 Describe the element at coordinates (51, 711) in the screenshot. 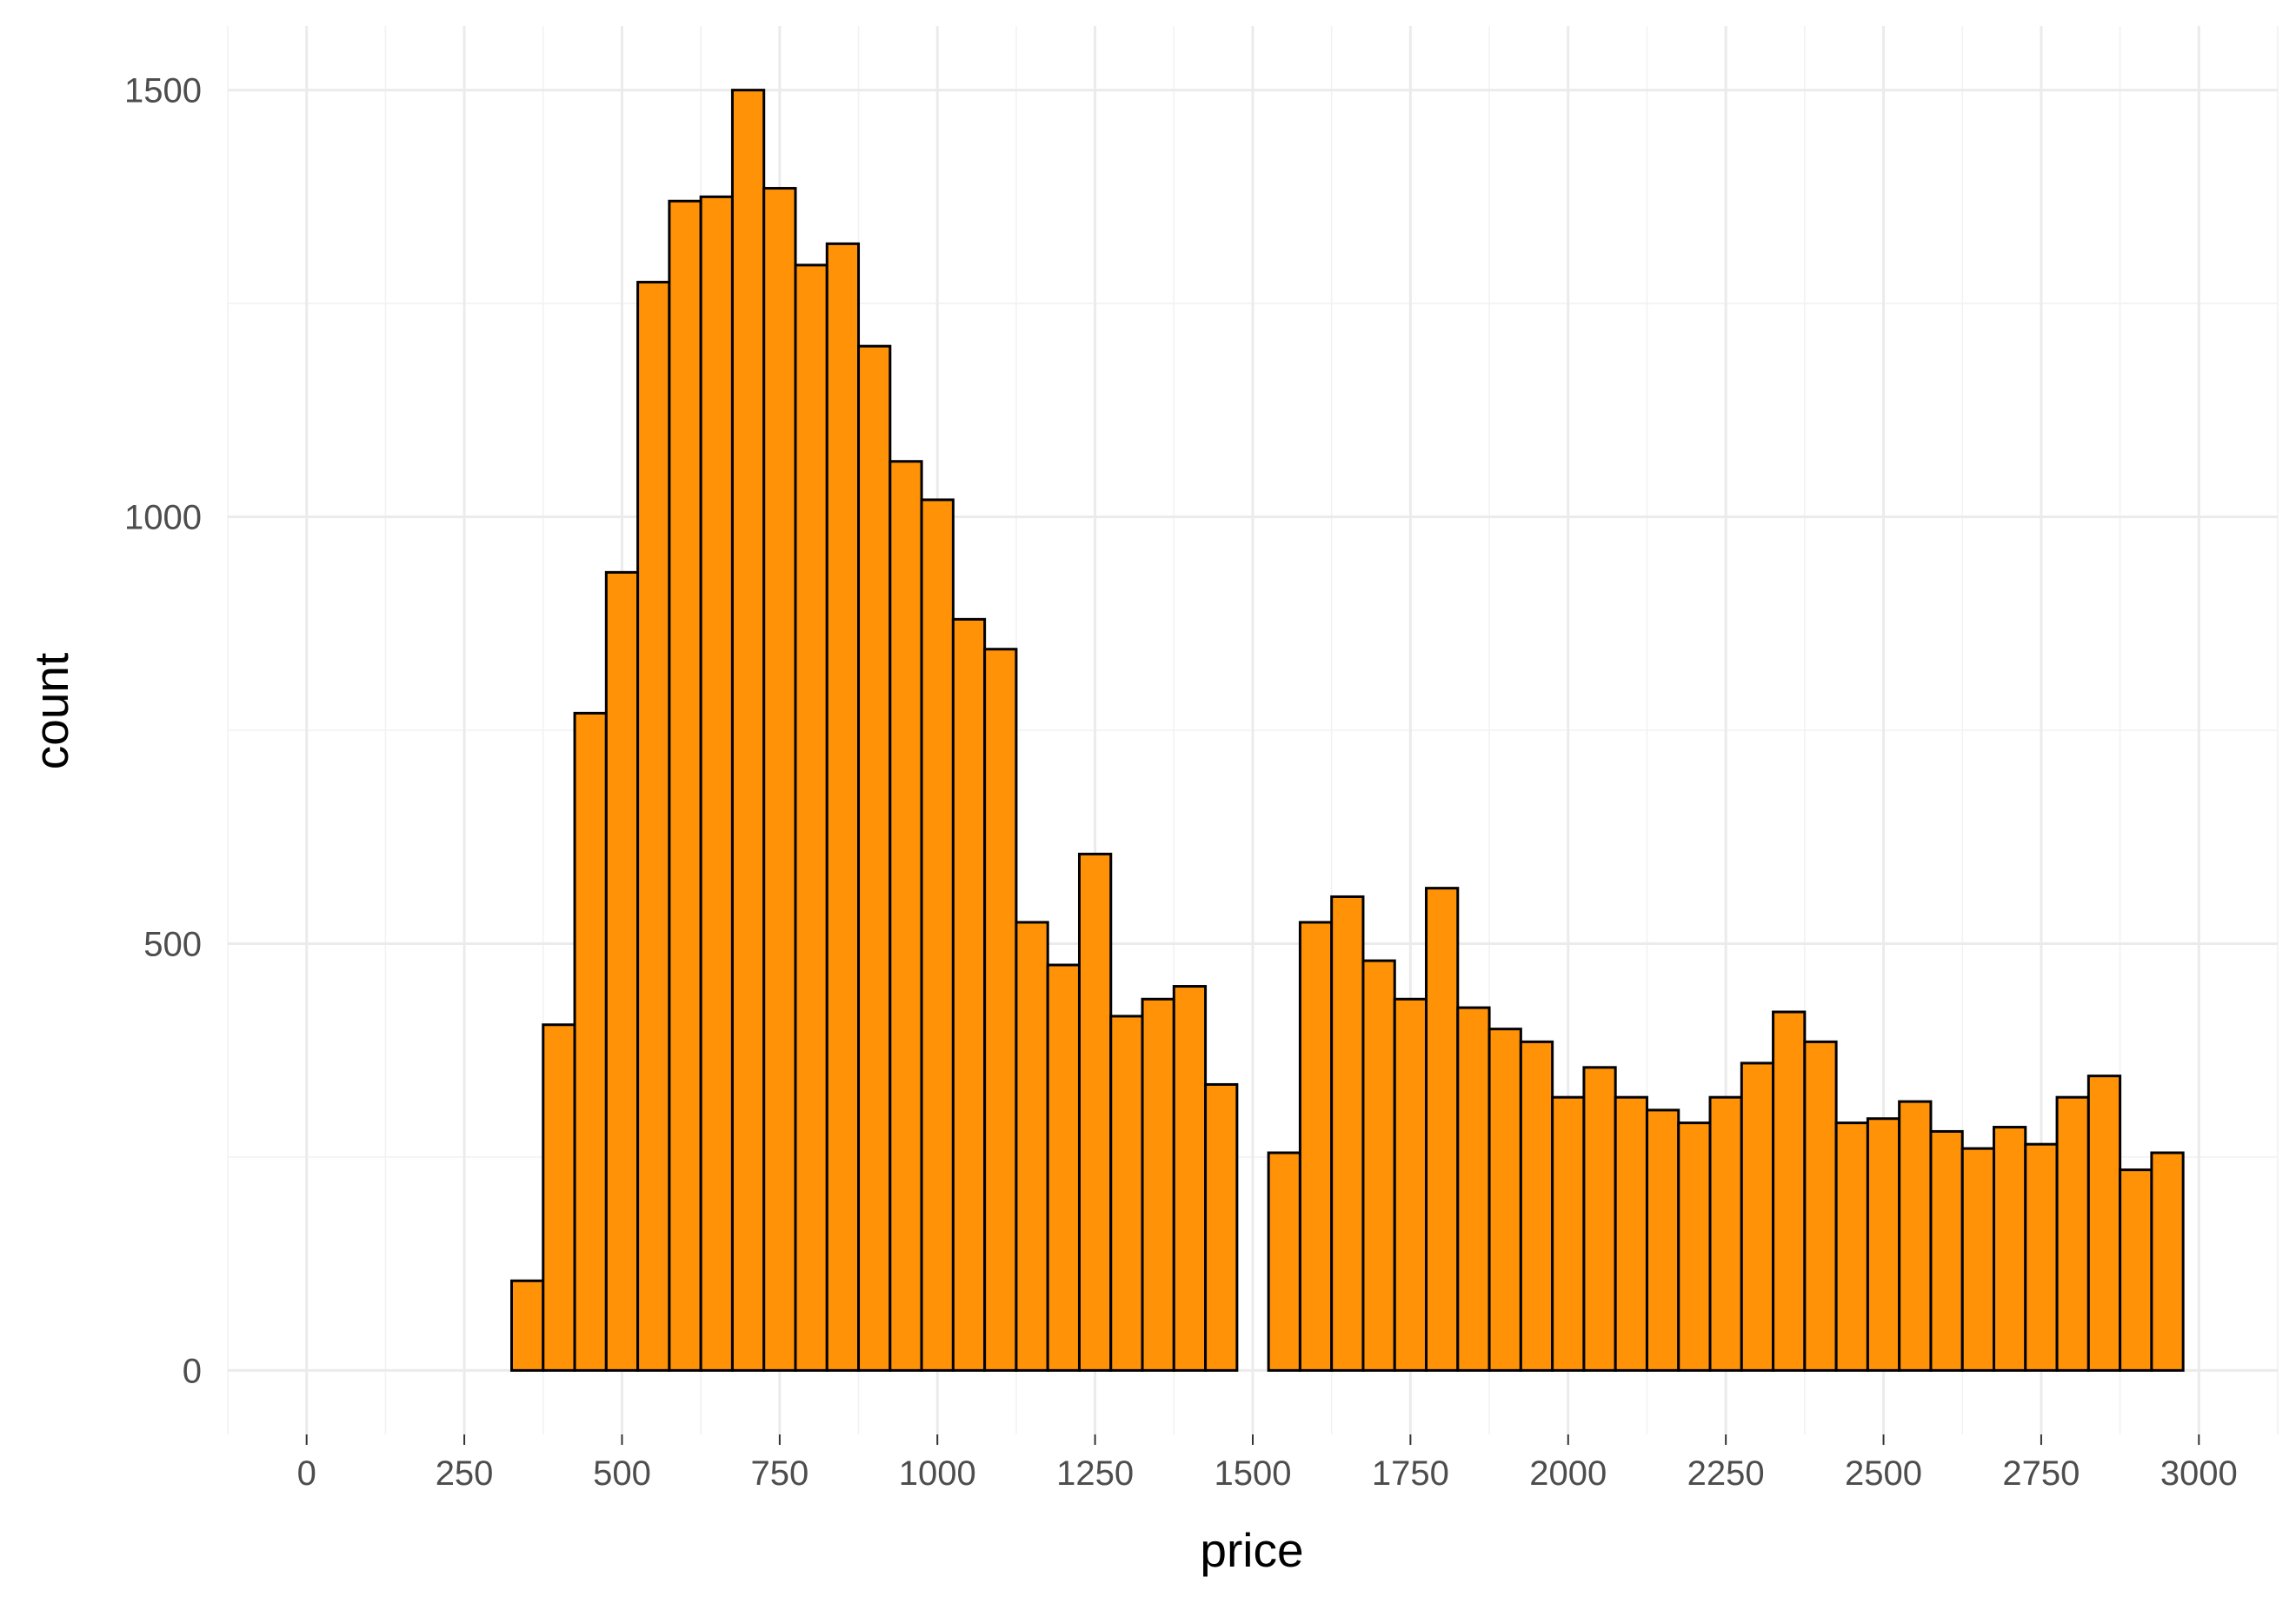

I see `y-axis-title: count` at that location.